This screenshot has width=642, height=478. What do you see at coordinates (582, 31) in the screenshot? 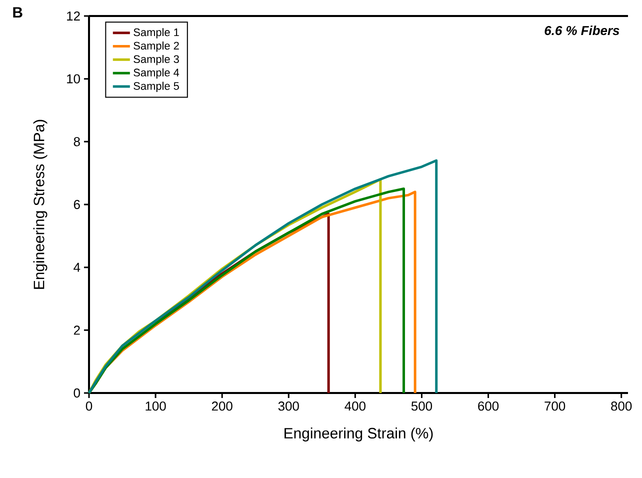
I see `annotation: 6.6 % Fibers` at bounding box center [582, 31].